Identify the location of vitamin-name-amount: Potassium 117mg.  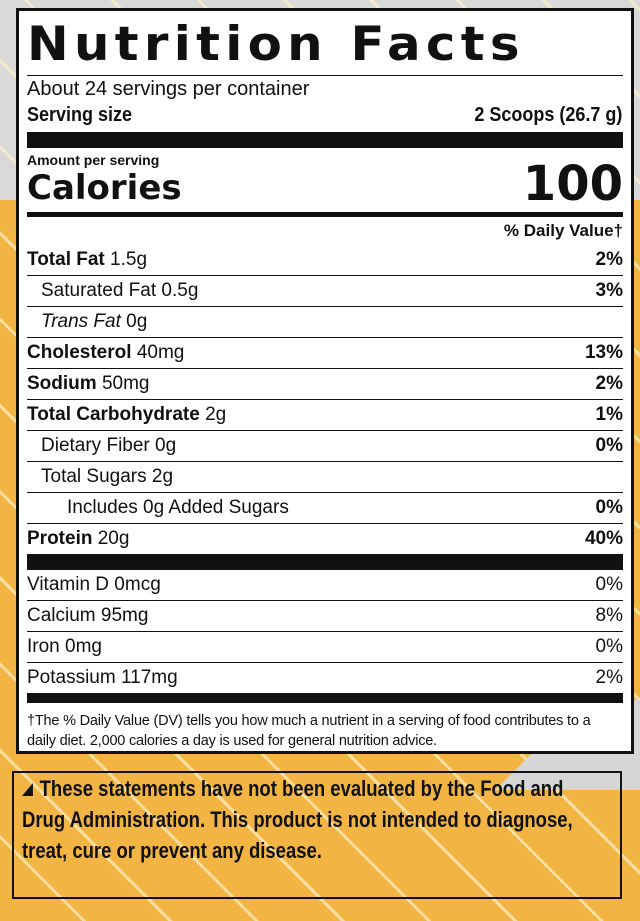
(102, 678).